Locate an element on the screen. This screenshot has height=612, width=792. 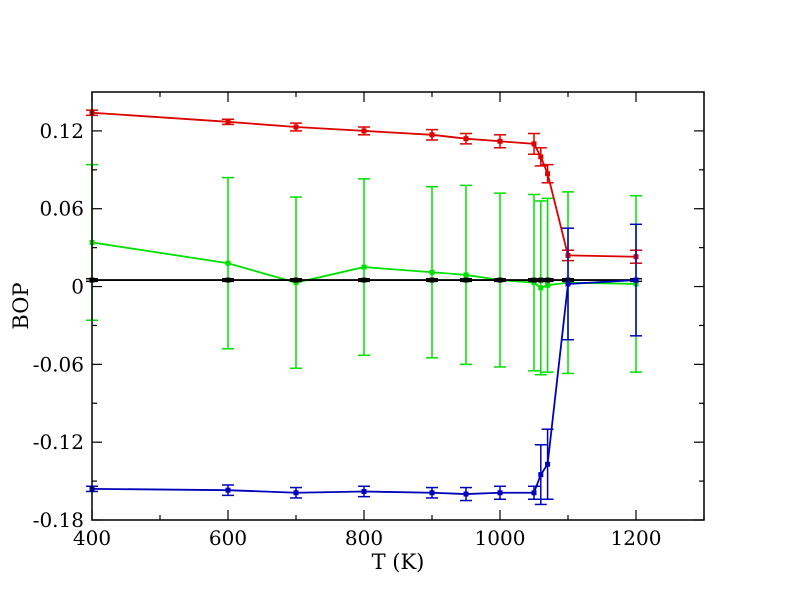
x-tick-label: 1000 is located at coordinates (500, 538).